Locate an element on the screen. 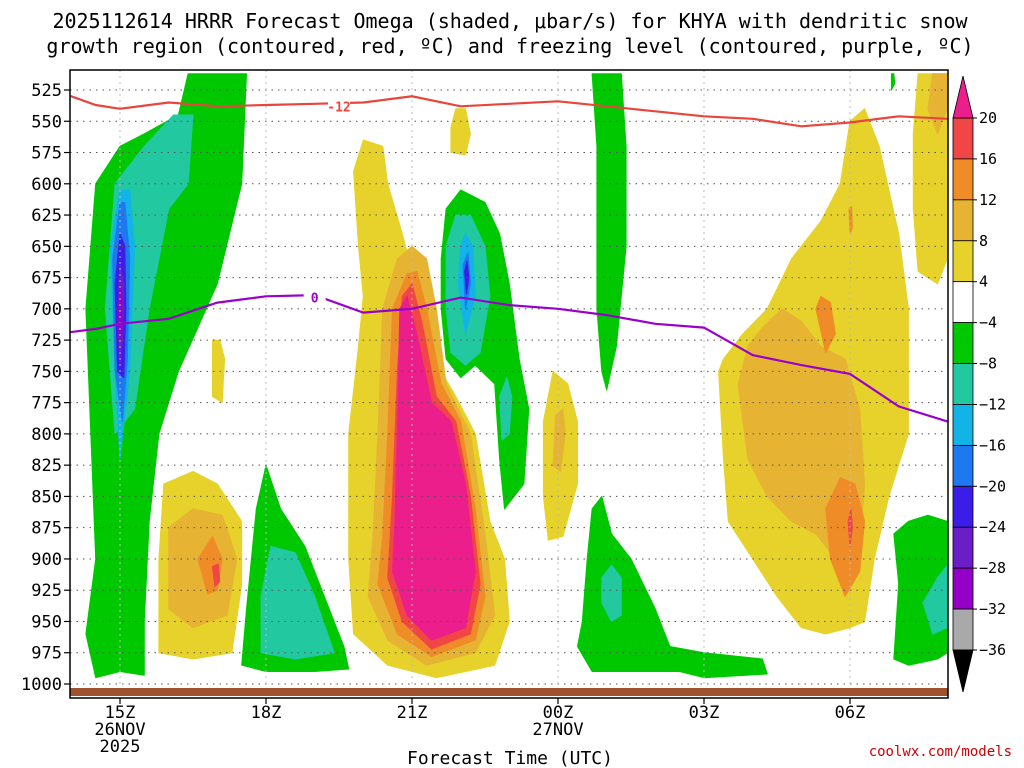 The image size is (1024, 768). ground-strip is located at coordinates (509, 692).